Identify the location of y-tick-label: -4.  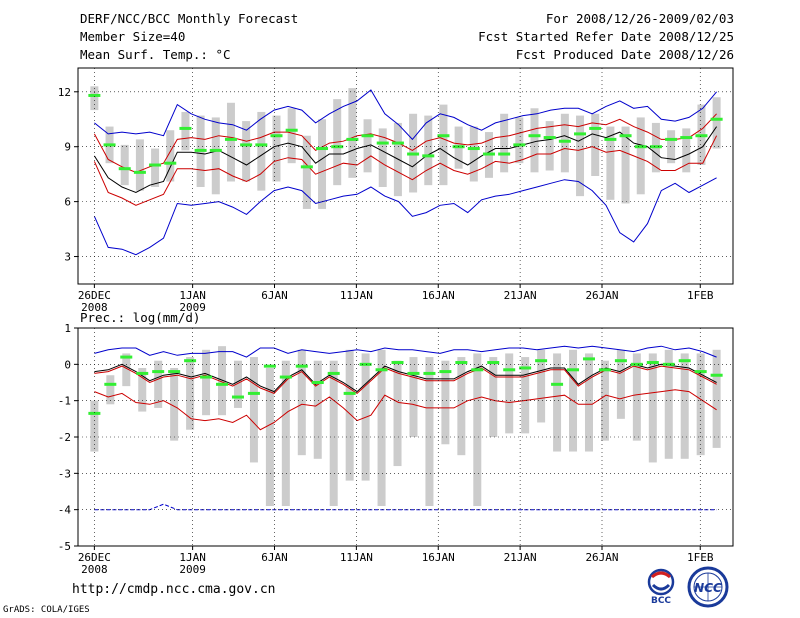
(65, 510).